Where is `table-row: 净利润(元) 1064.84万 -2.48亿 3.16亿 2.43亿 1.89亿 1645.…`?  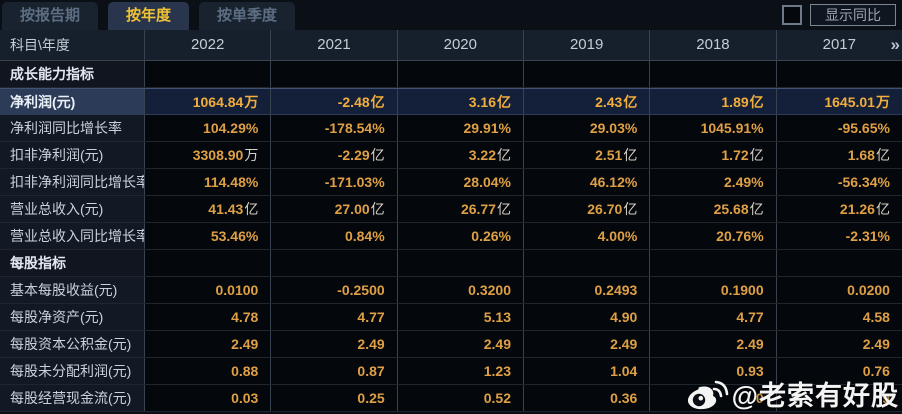 table-row: 净利润(元) 1064.84万 -2.48亿 3.16亿 2.43亿 1.89亿 1645.… is located at coordinates (451, 101).